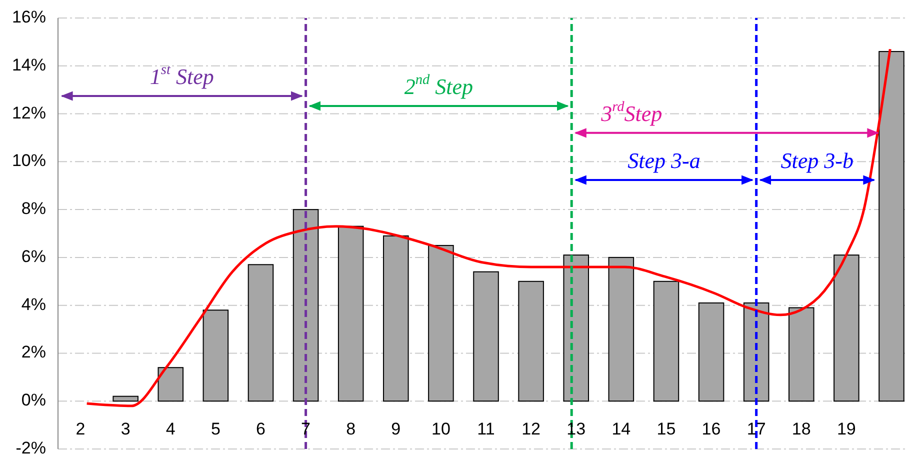 This screenshot has height=458, width=907. What do you see at coordinates (711, 429) in the screenshot?
I see `x-tick-label: 16` at bounding box center [711, 429].